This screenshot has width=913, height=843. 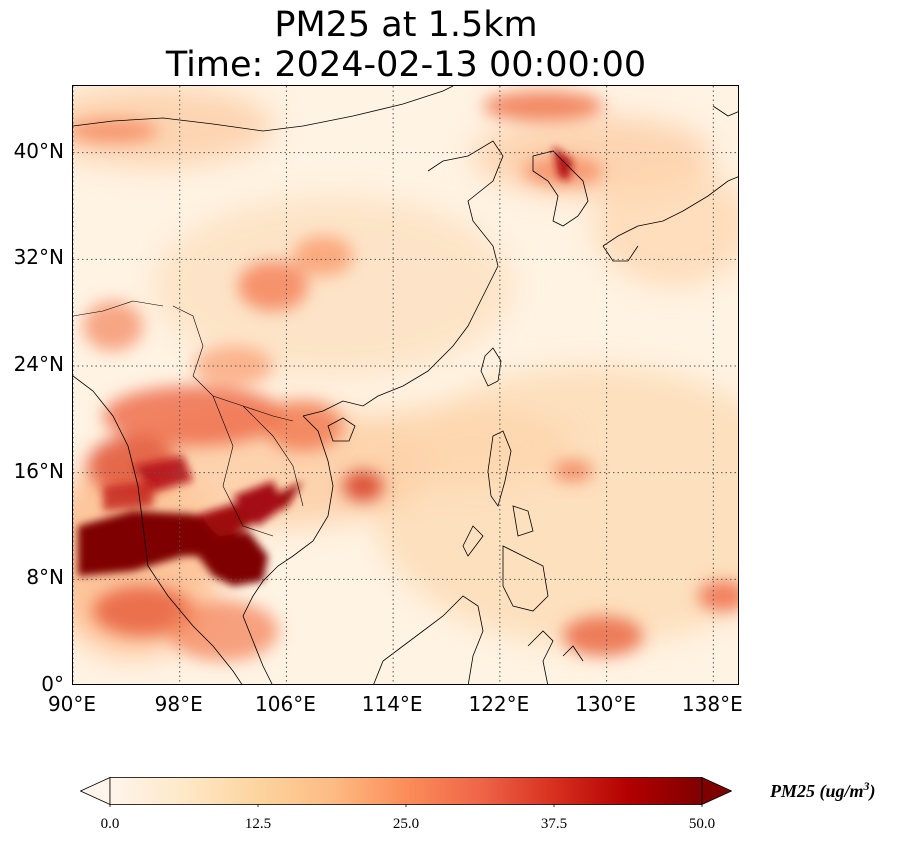 What do you see at coordinates (406, 65) in the screenshot?
I see `map-title-line2: Time: 2024-02-13 00:00:00` at bounding box center [406, 65].